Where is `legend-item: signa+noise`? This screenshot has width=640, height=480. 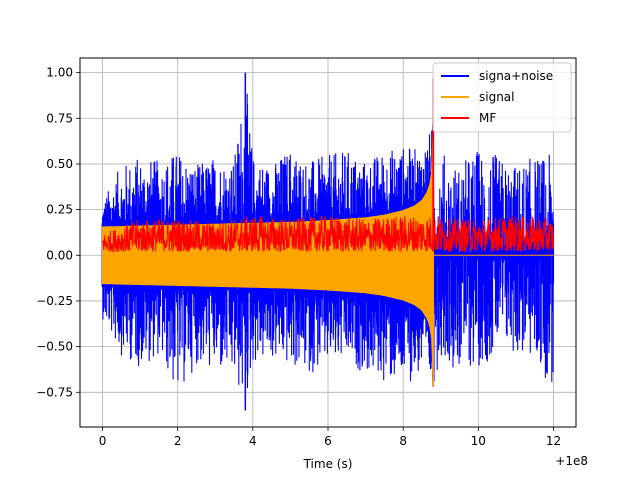 legend-item: signa+noise is located at coordinates (497, 76).